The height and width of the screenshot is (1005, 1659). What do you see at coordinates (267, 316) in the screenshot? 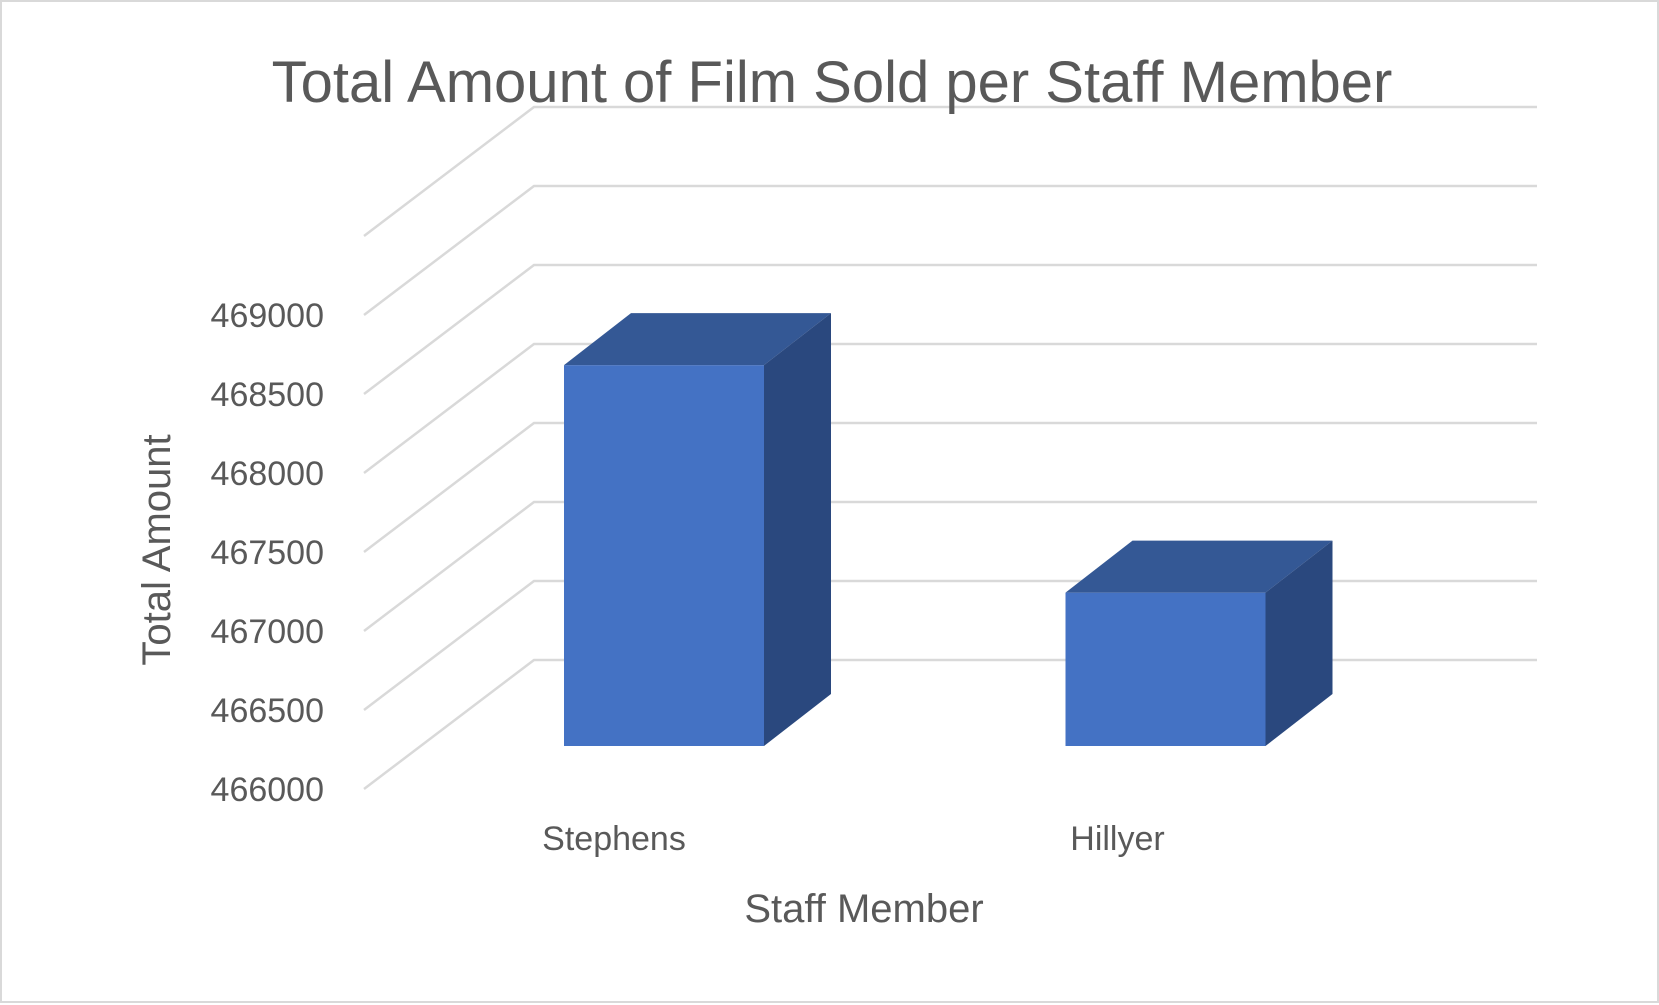
I see `y-tick-label: 469000` at bounding box center [267, 316].